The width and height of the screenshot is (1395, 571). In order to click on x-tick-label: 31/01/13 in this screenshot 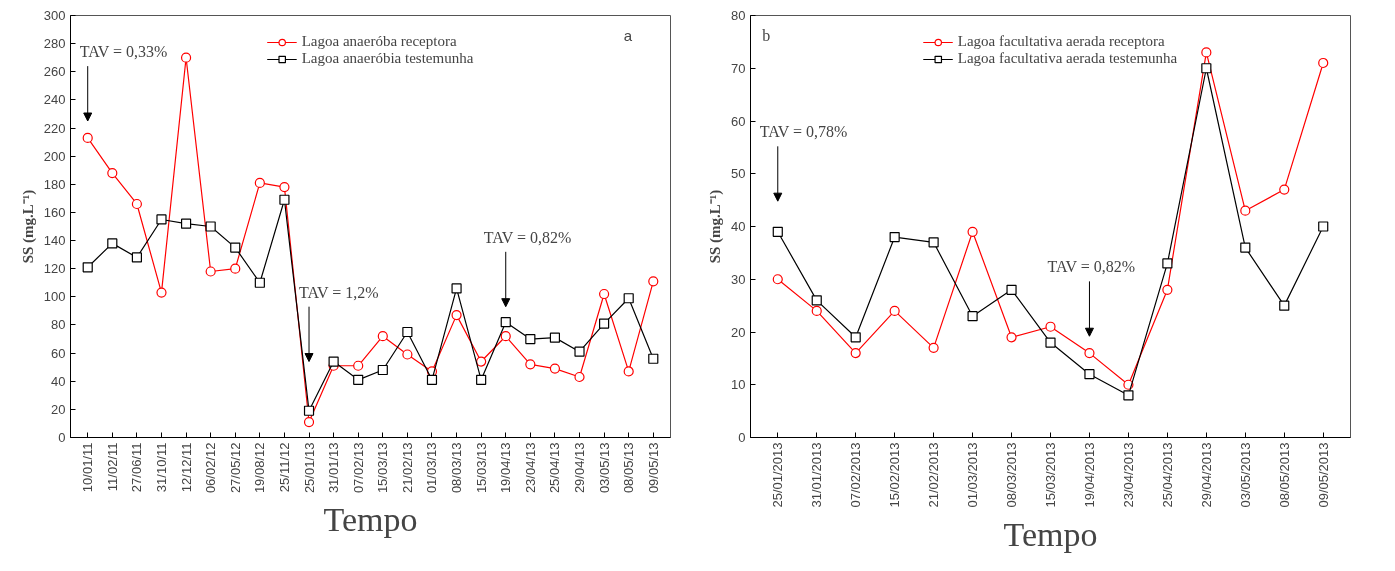, I will do `click(334, 468)`.